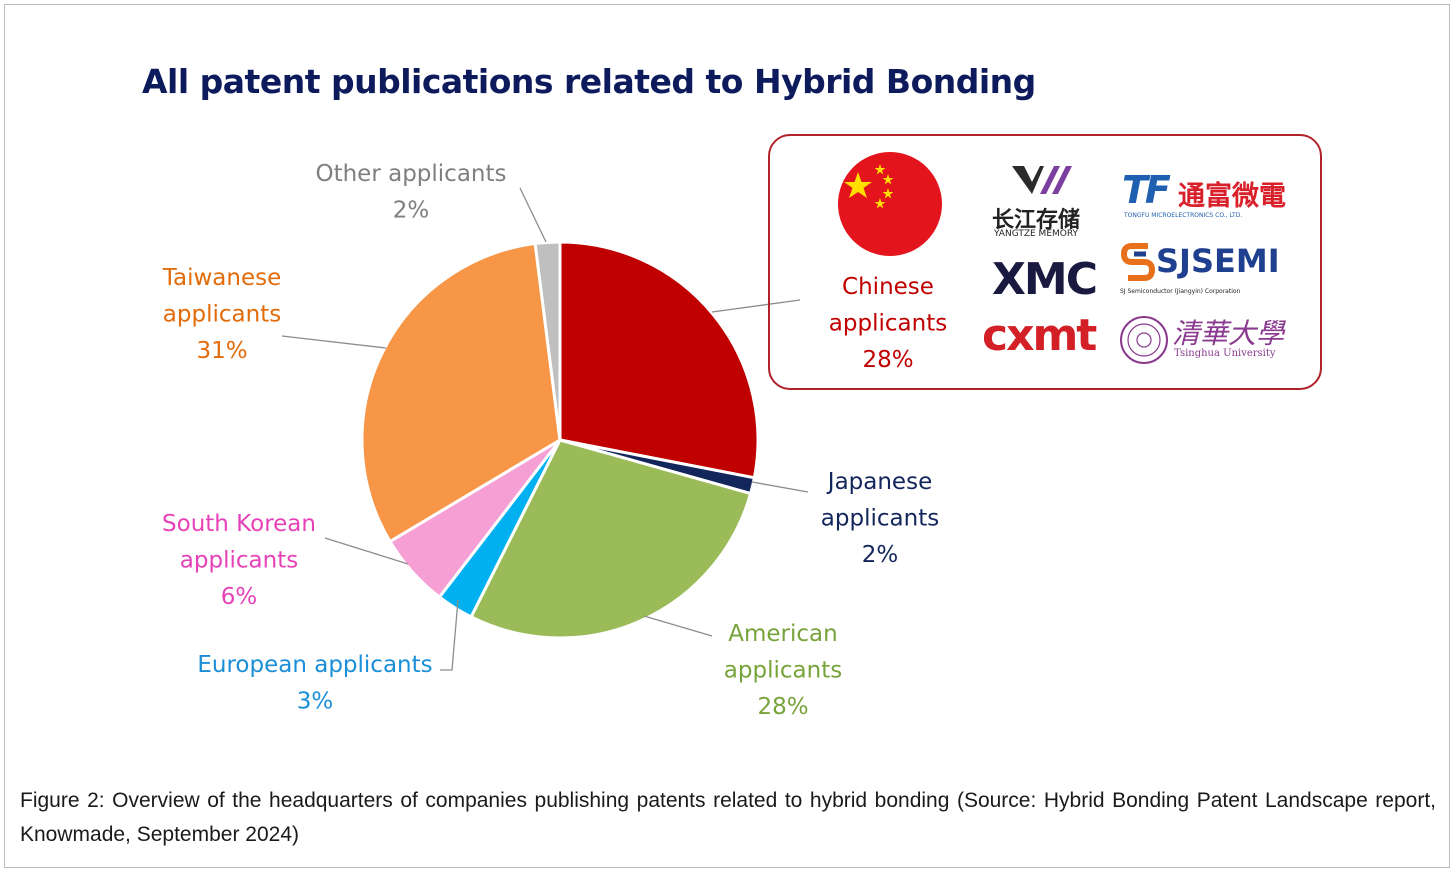 This screenshot has width=1456, height=874. What do you see at coordinates (1036, 234) in the screenshot?
I see `ymtc-english-text: YANGTZE MEMORY` at bounding box center [1036, 234].